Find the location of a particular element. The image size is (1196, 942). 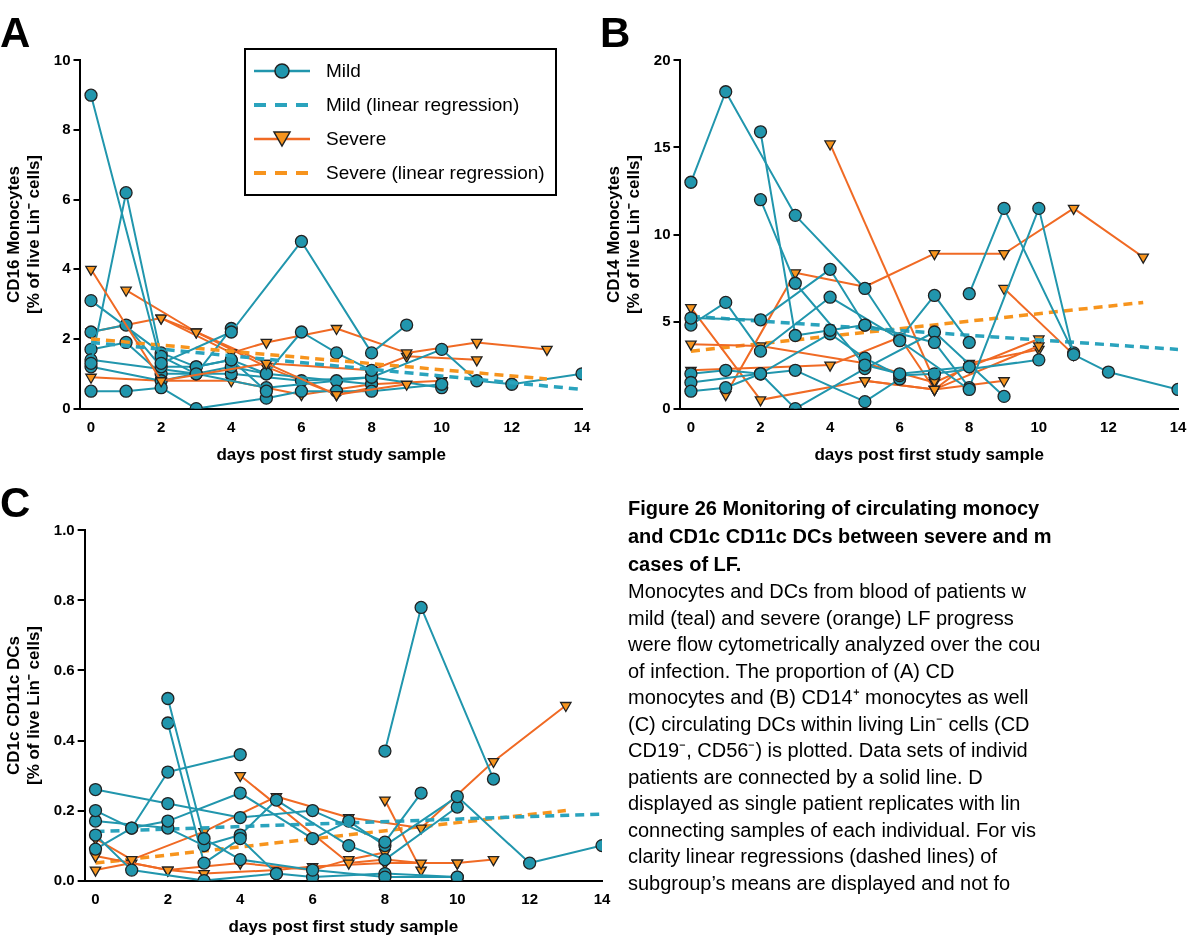

y-tick-label: 8 is located at coordinates (66, 129).